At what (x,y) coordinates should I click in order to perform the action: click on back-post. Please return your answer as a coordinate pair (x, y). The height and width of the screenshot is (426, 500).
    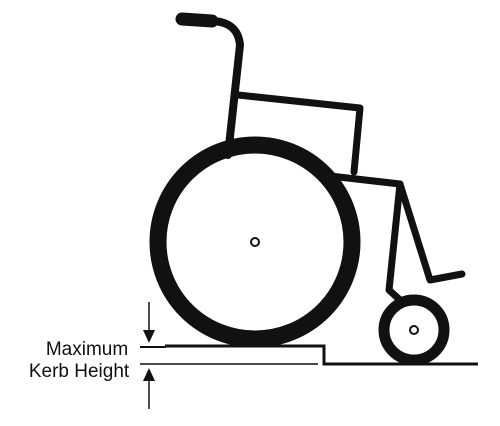
    Looking at the image, I should click on (226, 88).